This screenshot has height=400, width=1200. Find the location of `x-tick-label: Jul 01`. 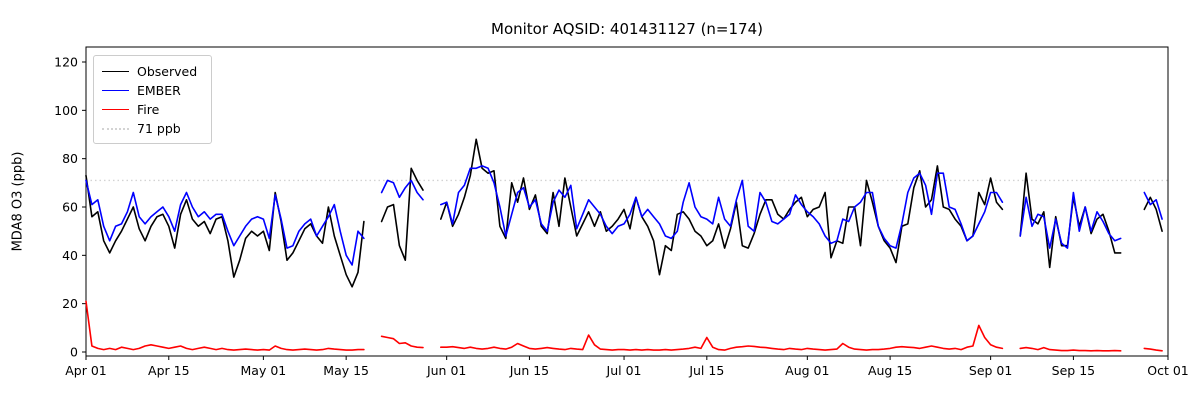

x-tick-label: Jul 01 is located at coordinates (624, 370).